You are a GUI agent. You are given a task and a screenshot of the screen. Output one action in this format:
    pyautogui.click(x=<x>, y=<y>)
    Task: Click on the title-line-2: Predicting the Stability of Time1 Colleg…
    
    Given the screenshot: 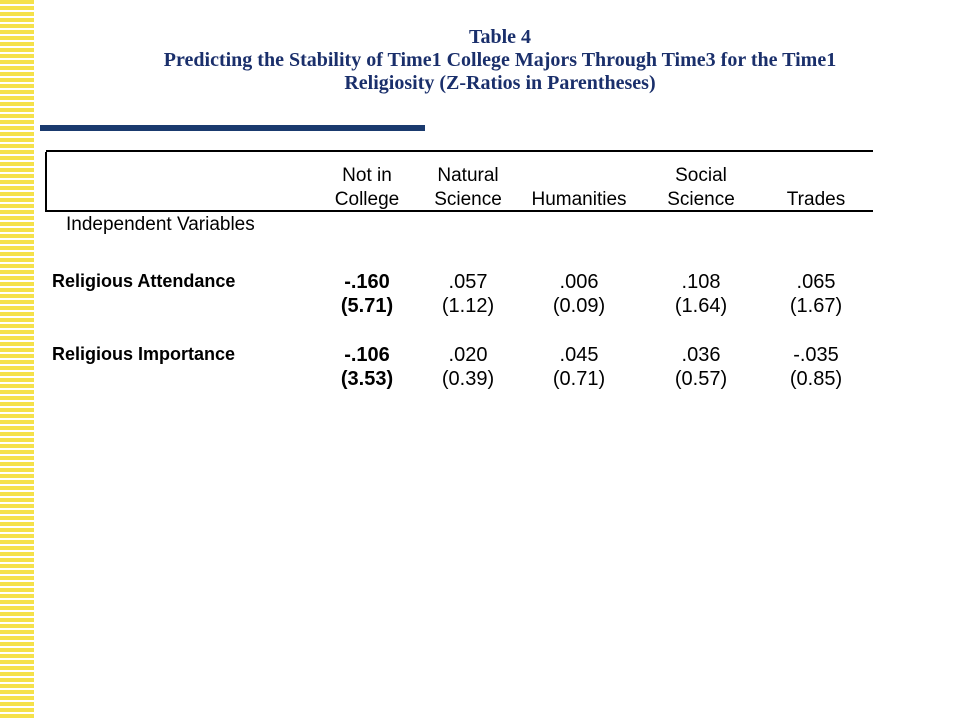 What is the action you would take?
    pyautogui.click(x=500, y=60)
    